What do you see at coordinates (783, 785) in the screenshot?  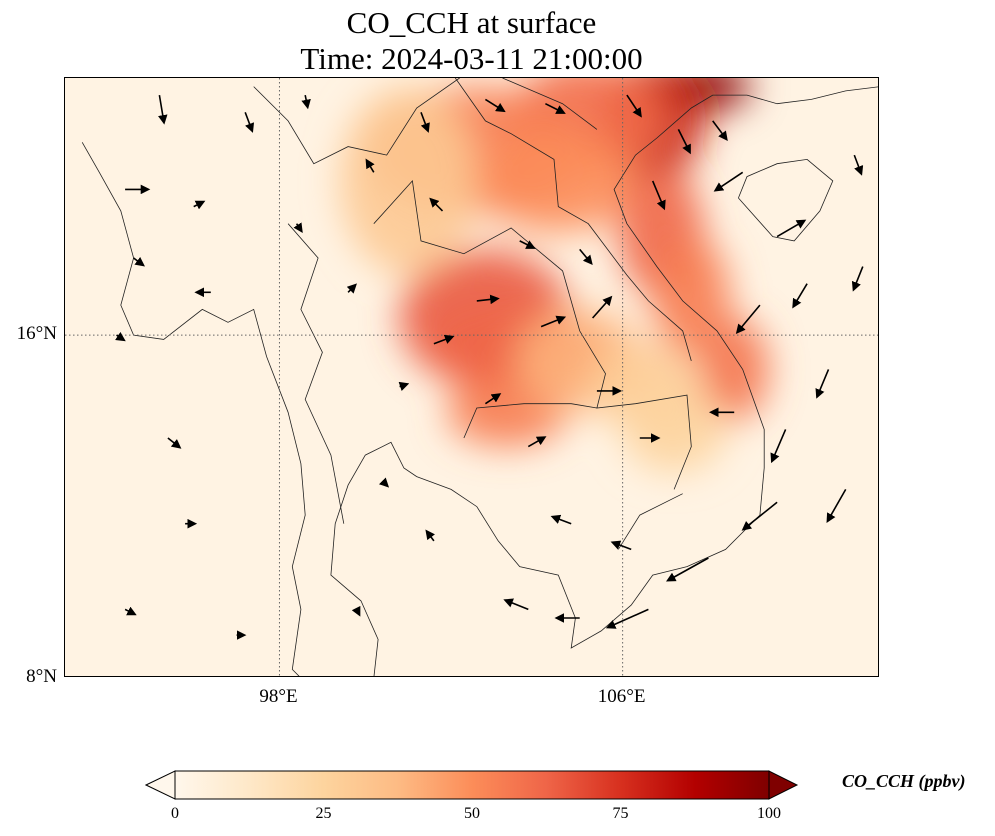 I see `colorbar-max-extend` at bounding box center [783, 785].